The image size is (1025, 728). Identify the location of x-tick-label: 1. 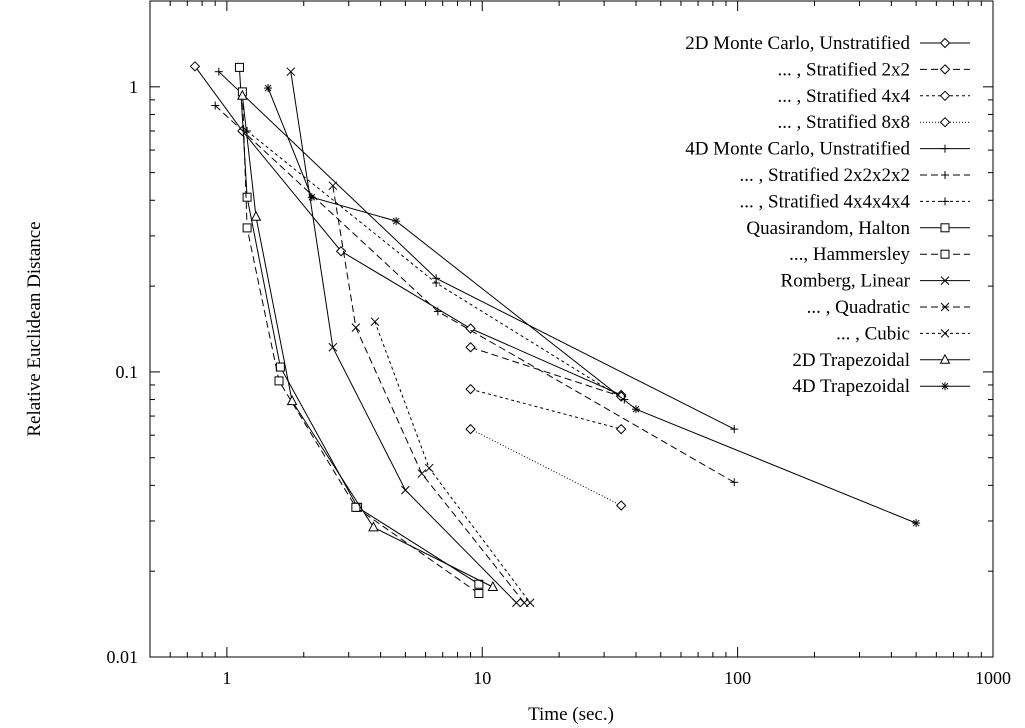
(226, 678).